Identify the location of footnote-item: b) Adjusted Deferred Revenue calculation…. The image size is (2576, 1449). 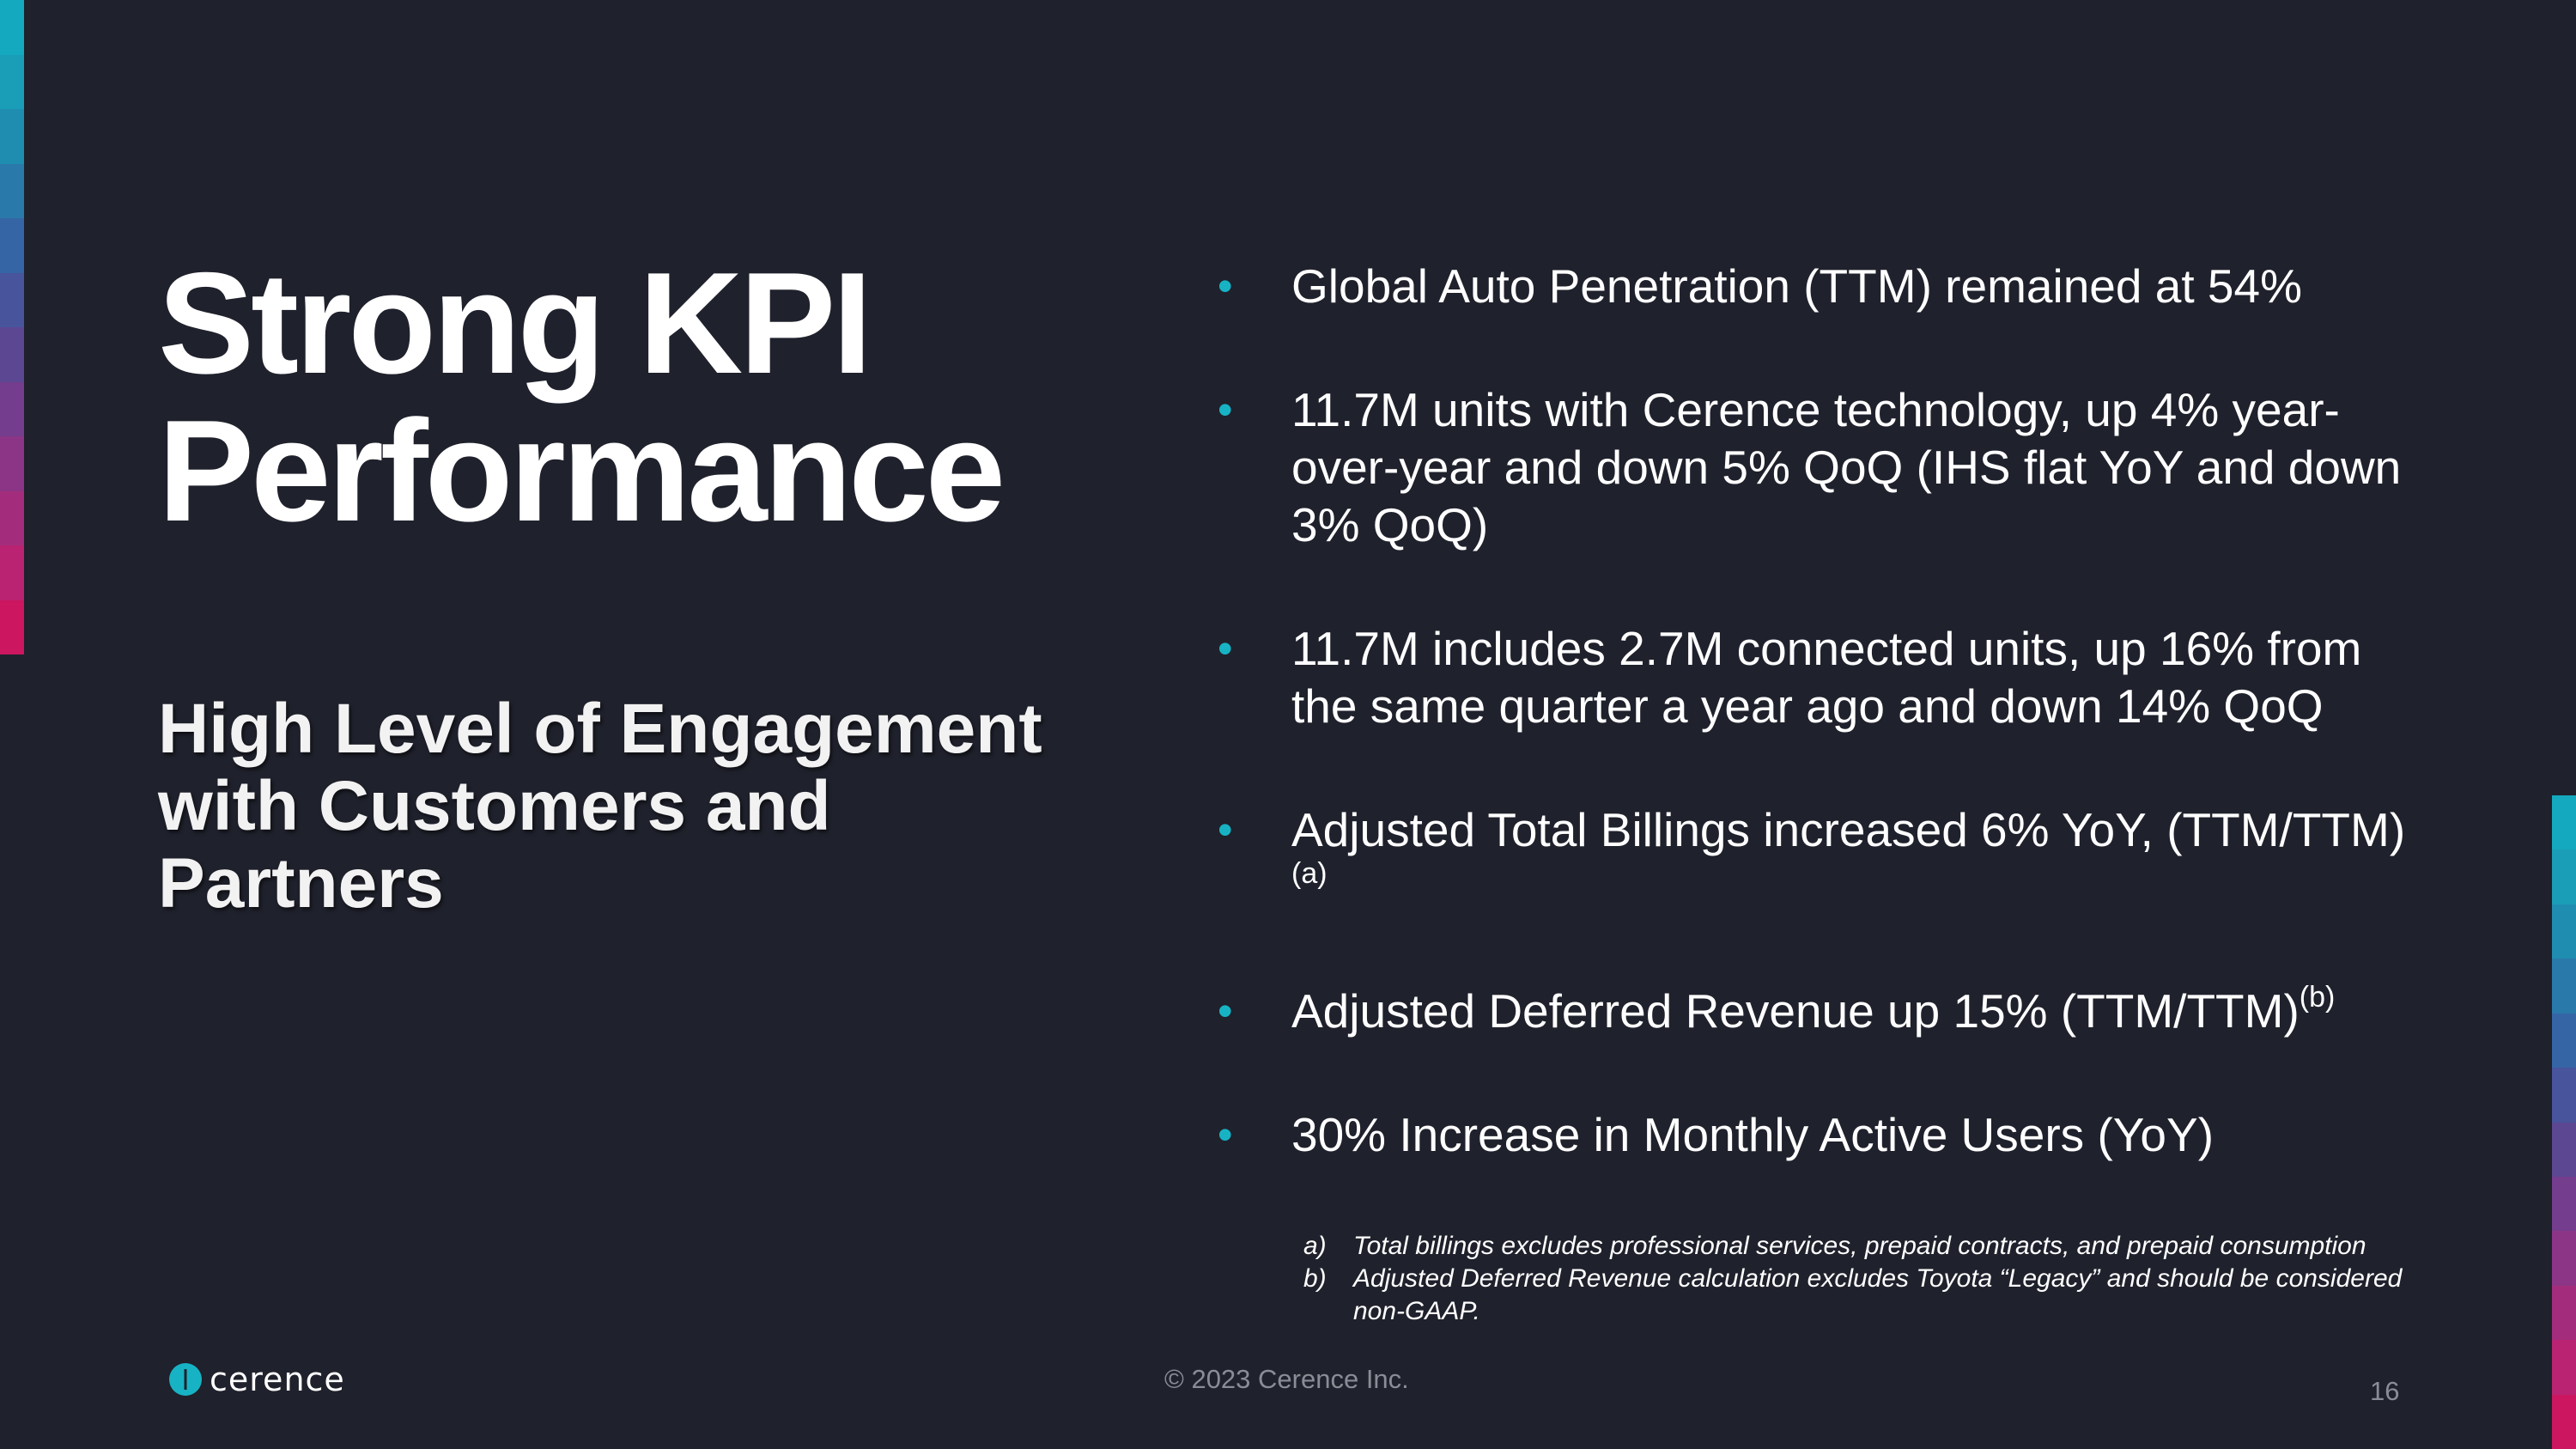
(1862, 1295).